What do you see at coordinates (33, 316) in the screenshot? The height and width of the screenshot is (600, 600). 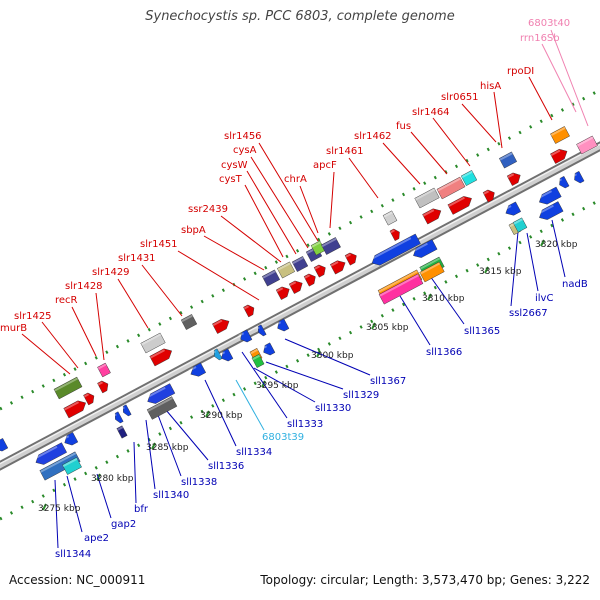 I see `gene-label-slr1425: slr1425` at bounding box center [33, 316].